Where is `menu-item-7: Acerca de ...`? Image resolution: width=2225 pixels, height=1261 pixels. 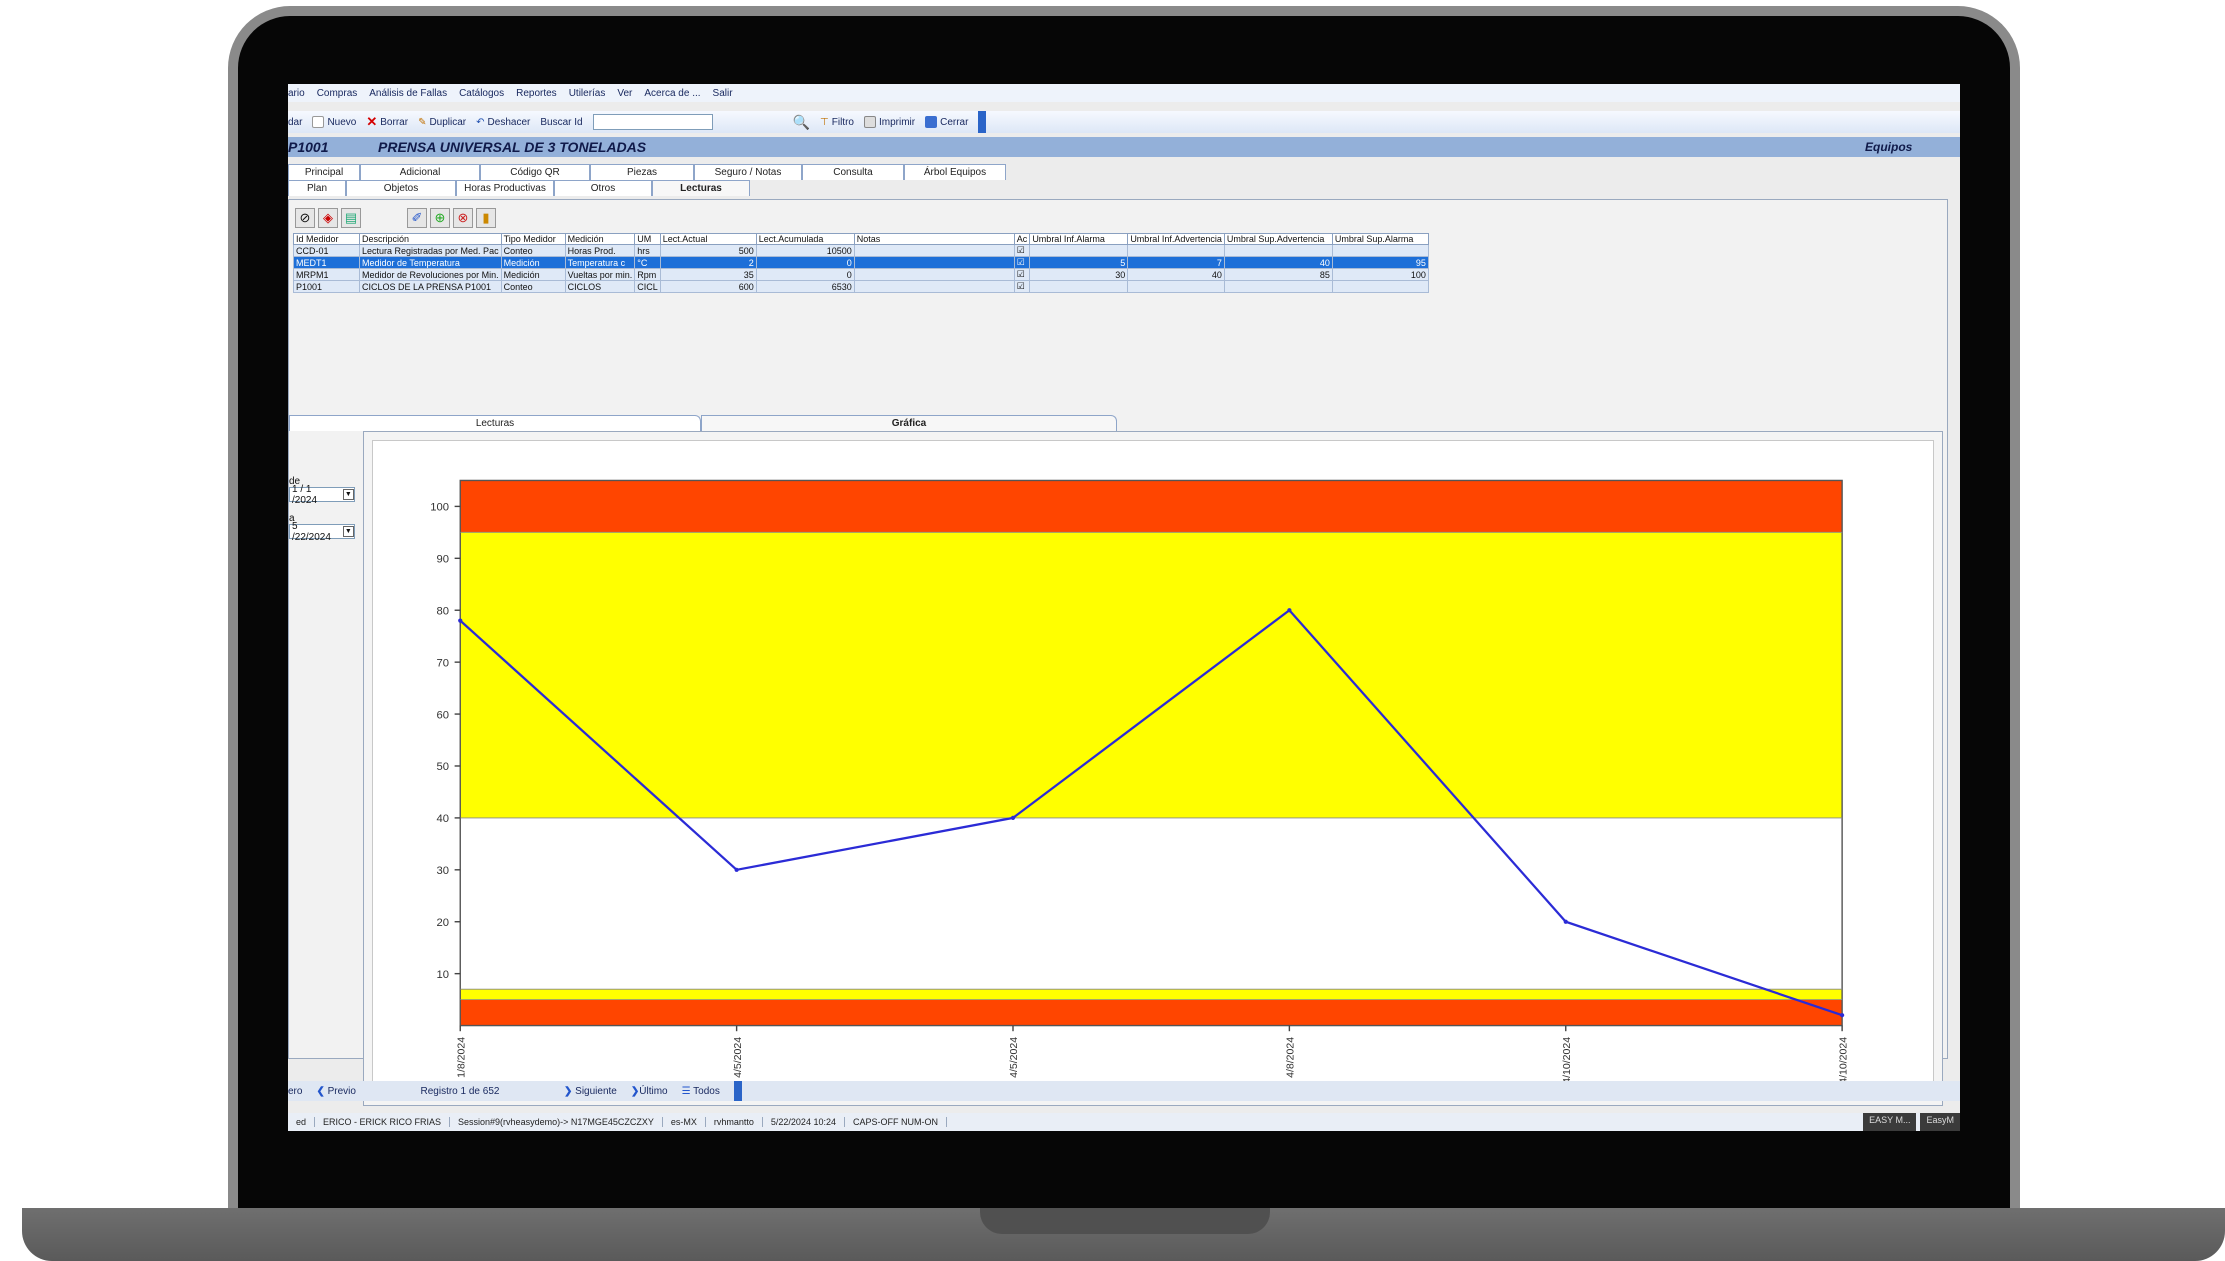
menu-item-7: Acerca de ... is located at coordinates (672, 93).